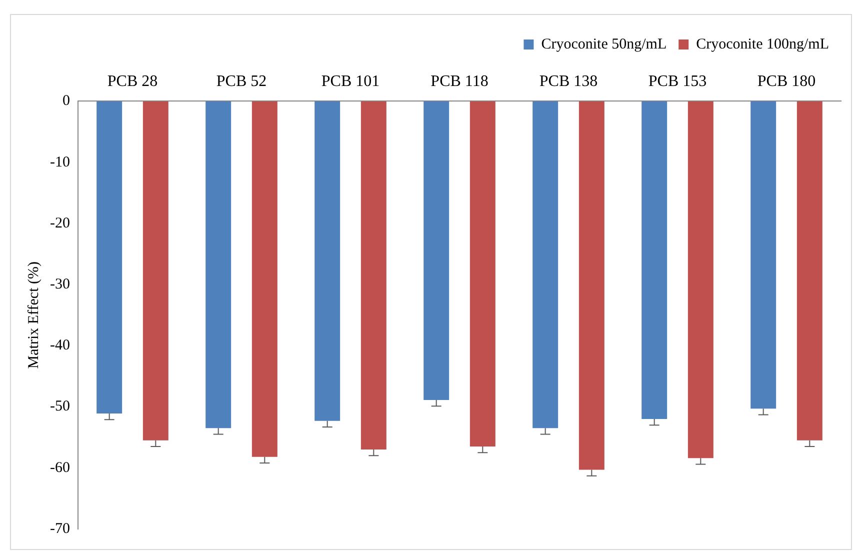 The image size is (853, 551). I want to click on y-tick-label: -20, so click(60, 223).